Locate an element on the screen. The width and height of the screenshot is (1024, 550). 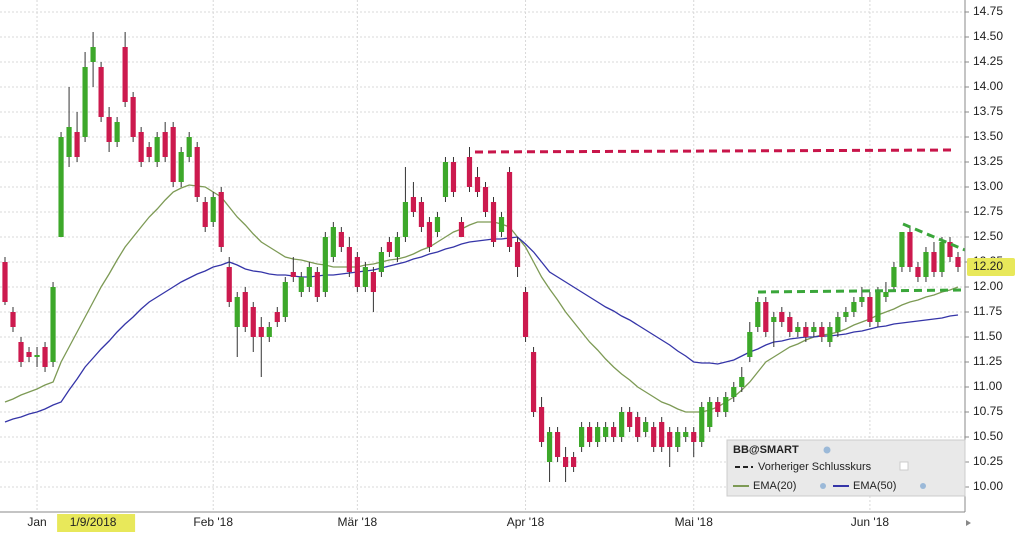
resistance-line is located at coordinates (715, 151).